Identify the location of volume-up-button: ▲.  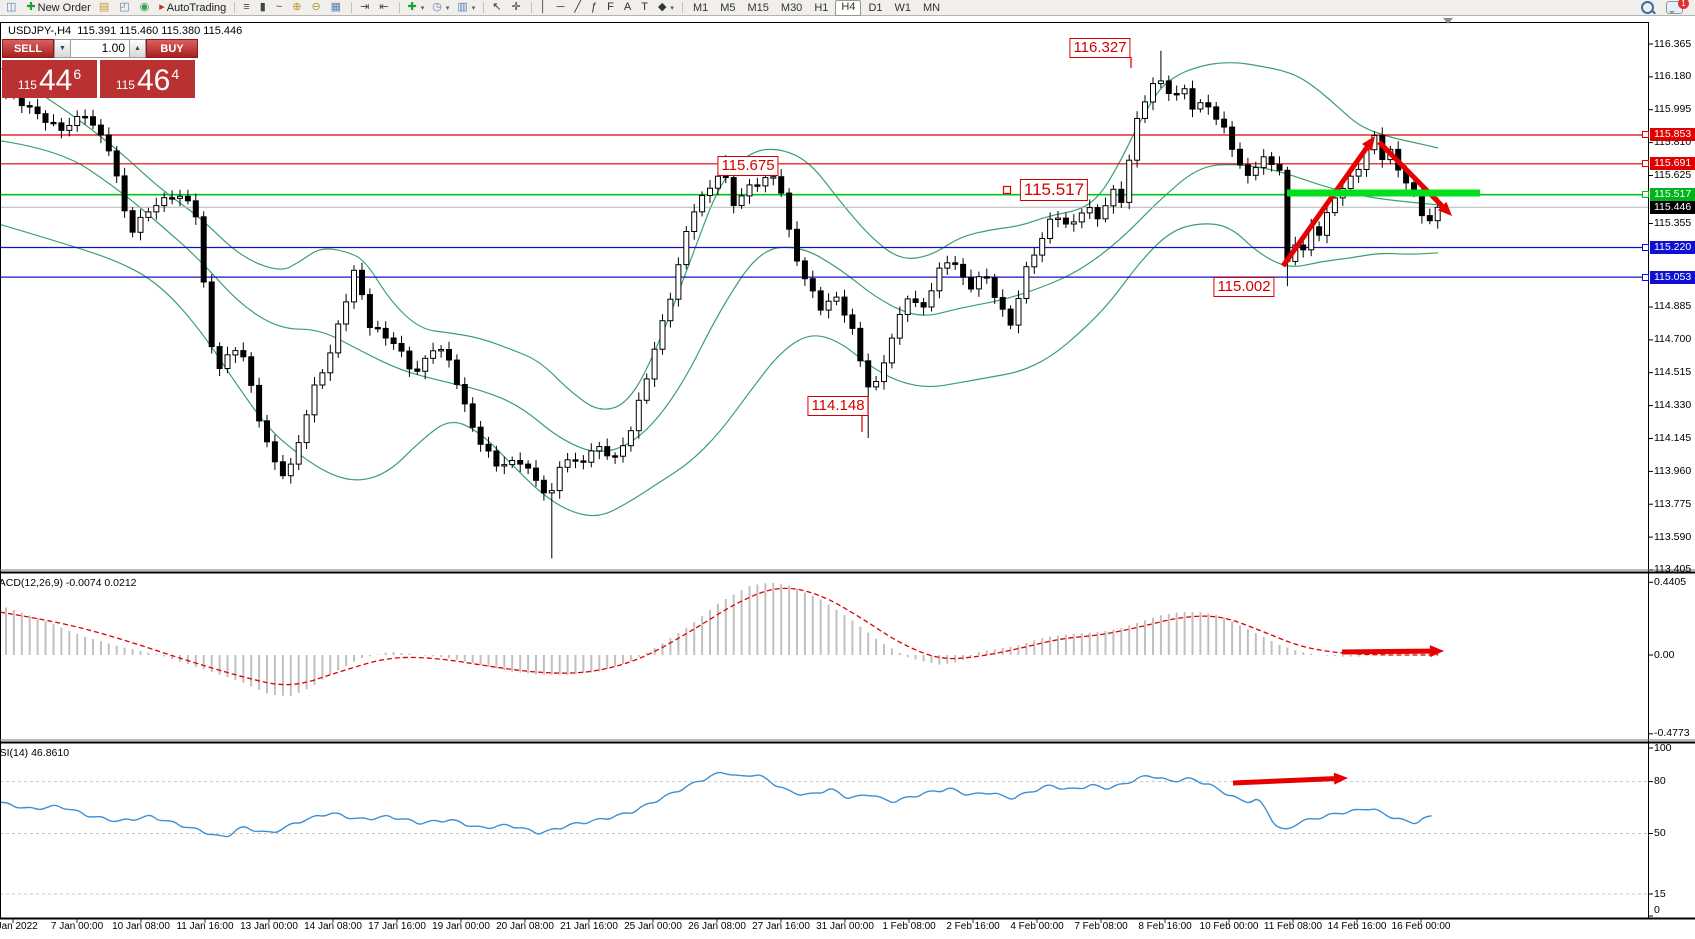
(137, 48).